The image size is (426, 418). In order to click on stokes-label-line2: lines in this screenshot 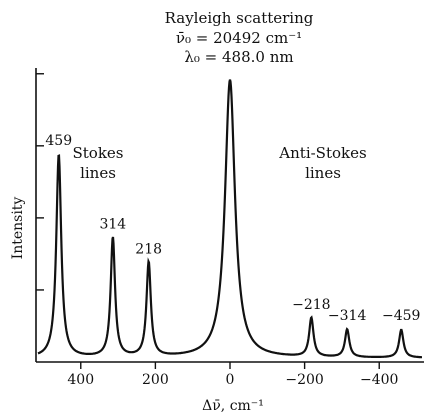, I will do `click(98, 173)`.